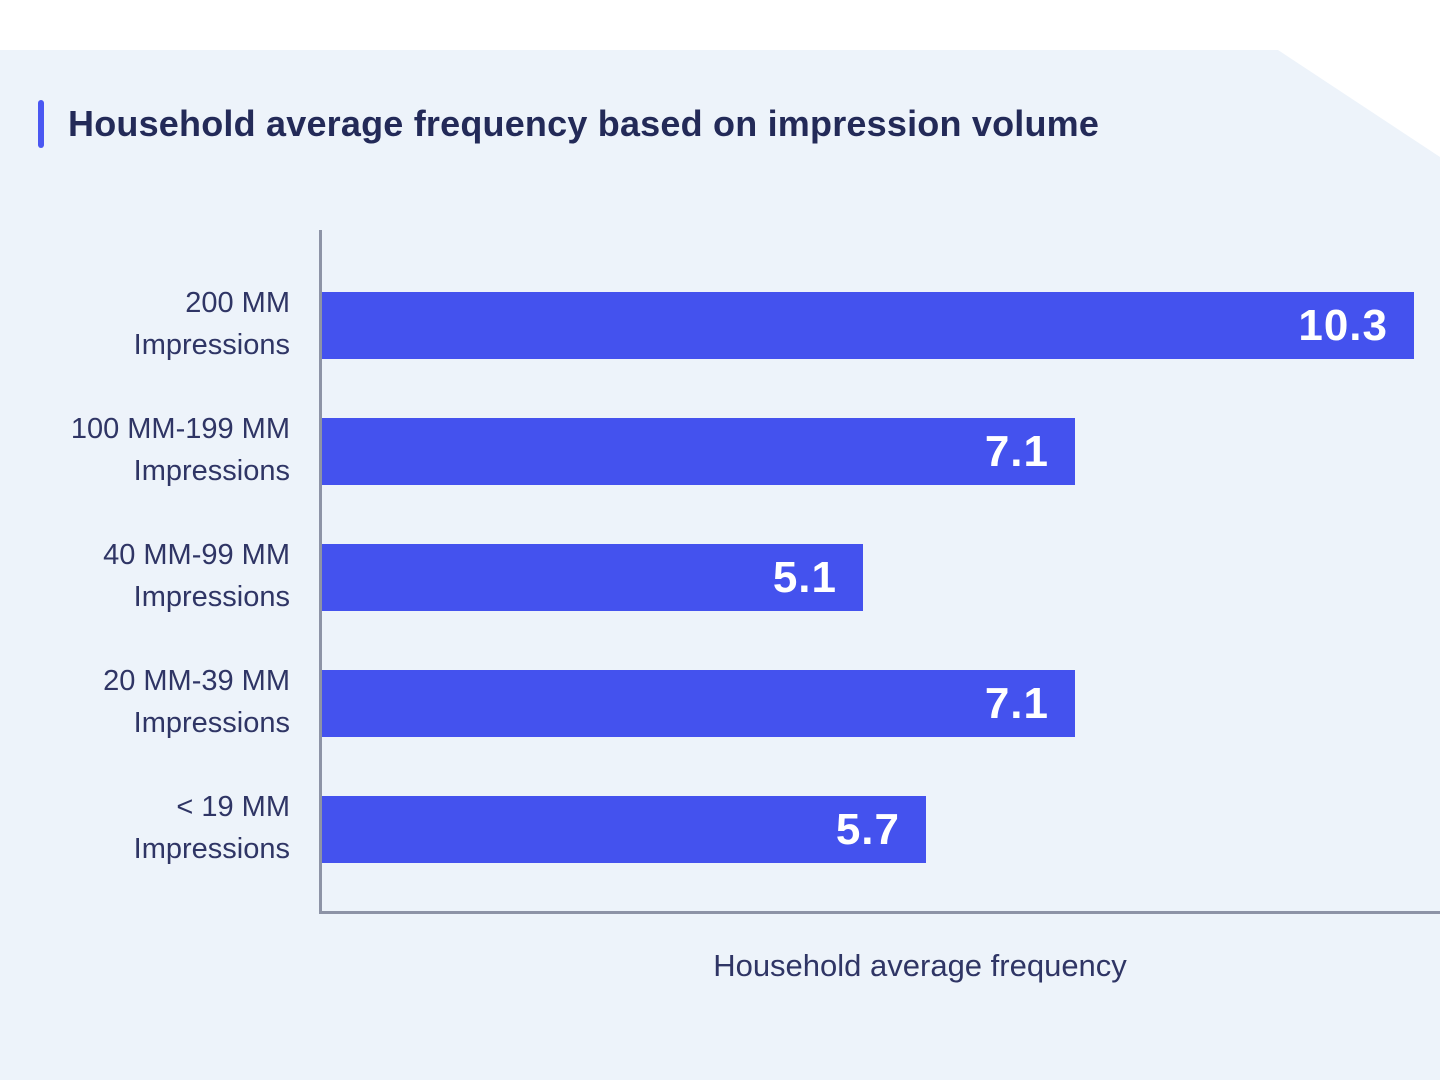 The image size is (1440, 1080). I want to click on category-label: < 19 MM Impressions, so click(160, 828).